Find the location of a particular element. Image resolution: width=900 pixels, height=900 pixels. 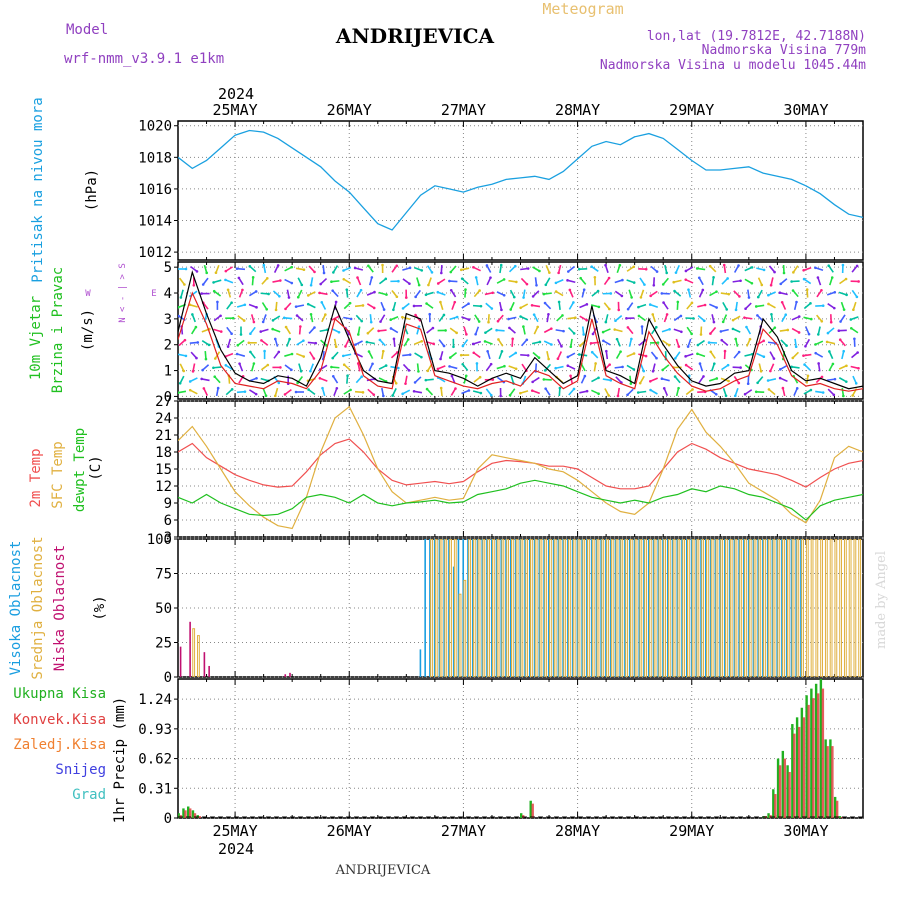

y-tick-label: 0.31 is located at coordinates (155, 789).